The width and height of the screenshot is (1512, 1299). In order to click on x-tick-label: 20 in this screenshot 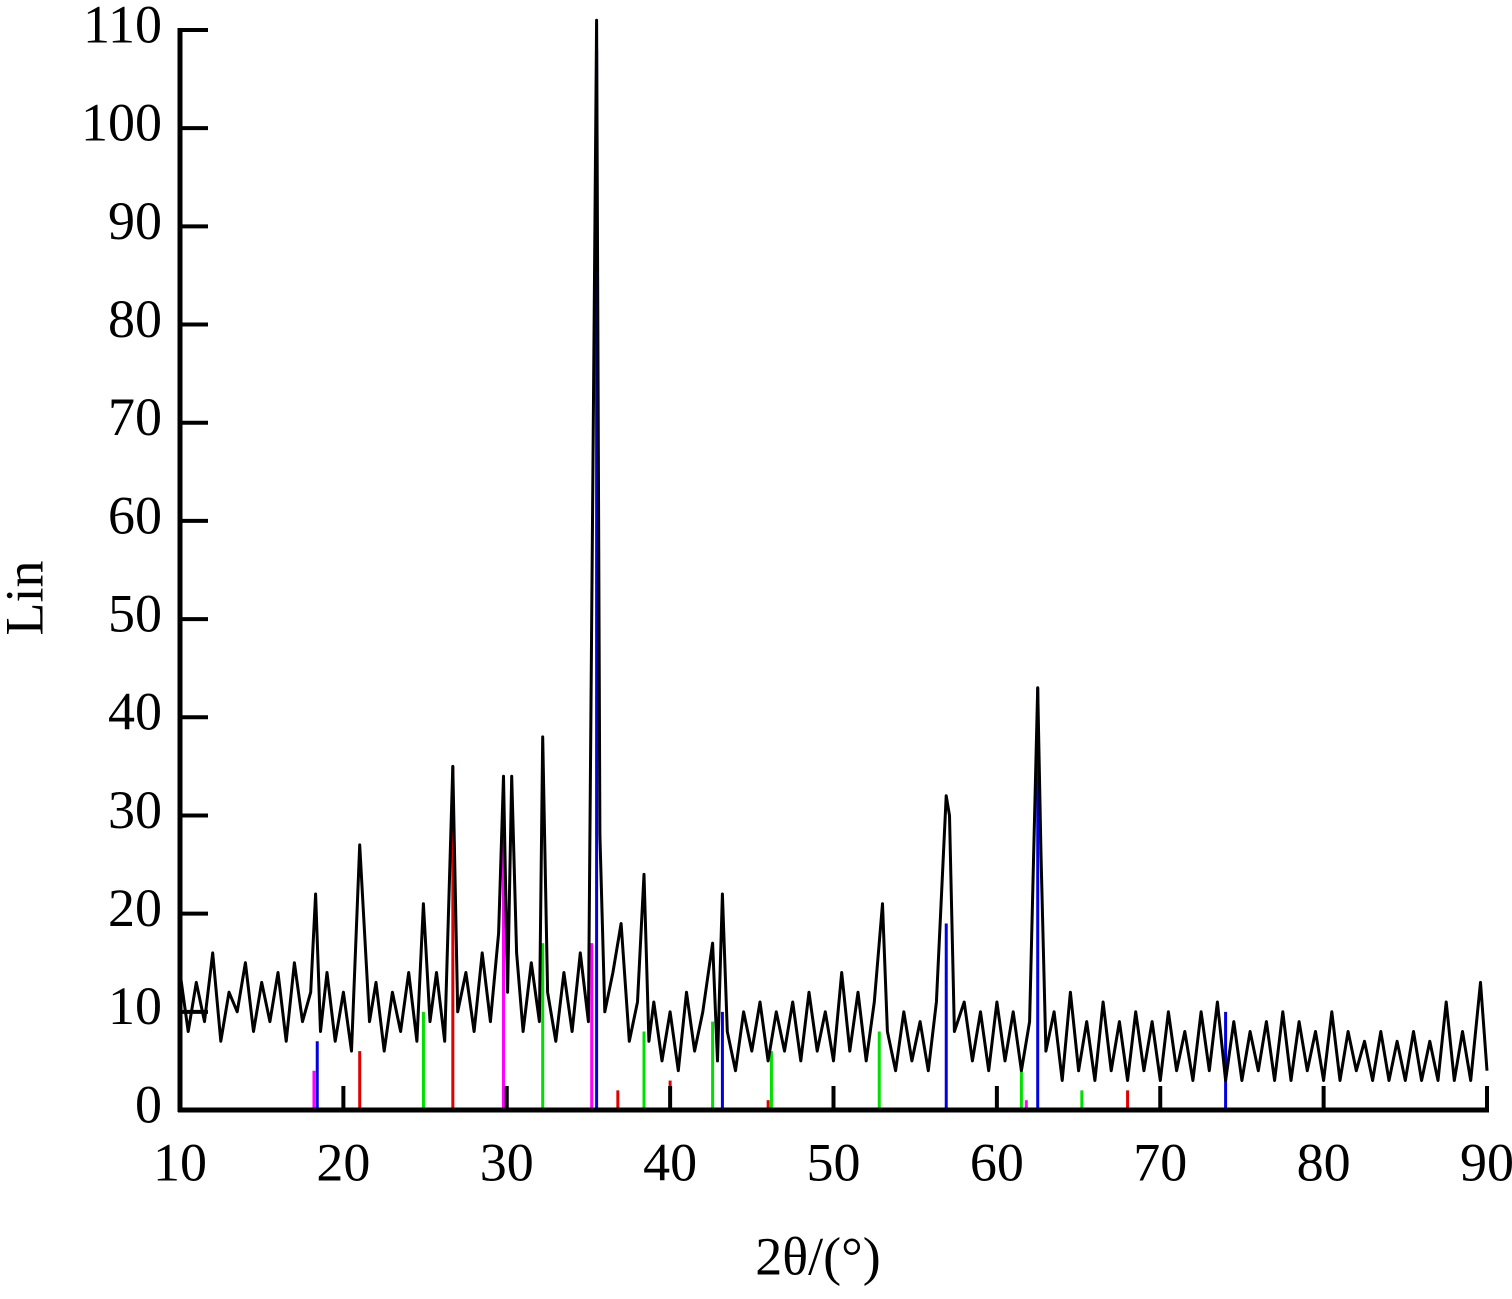, I will do `click(343, 1162)`.